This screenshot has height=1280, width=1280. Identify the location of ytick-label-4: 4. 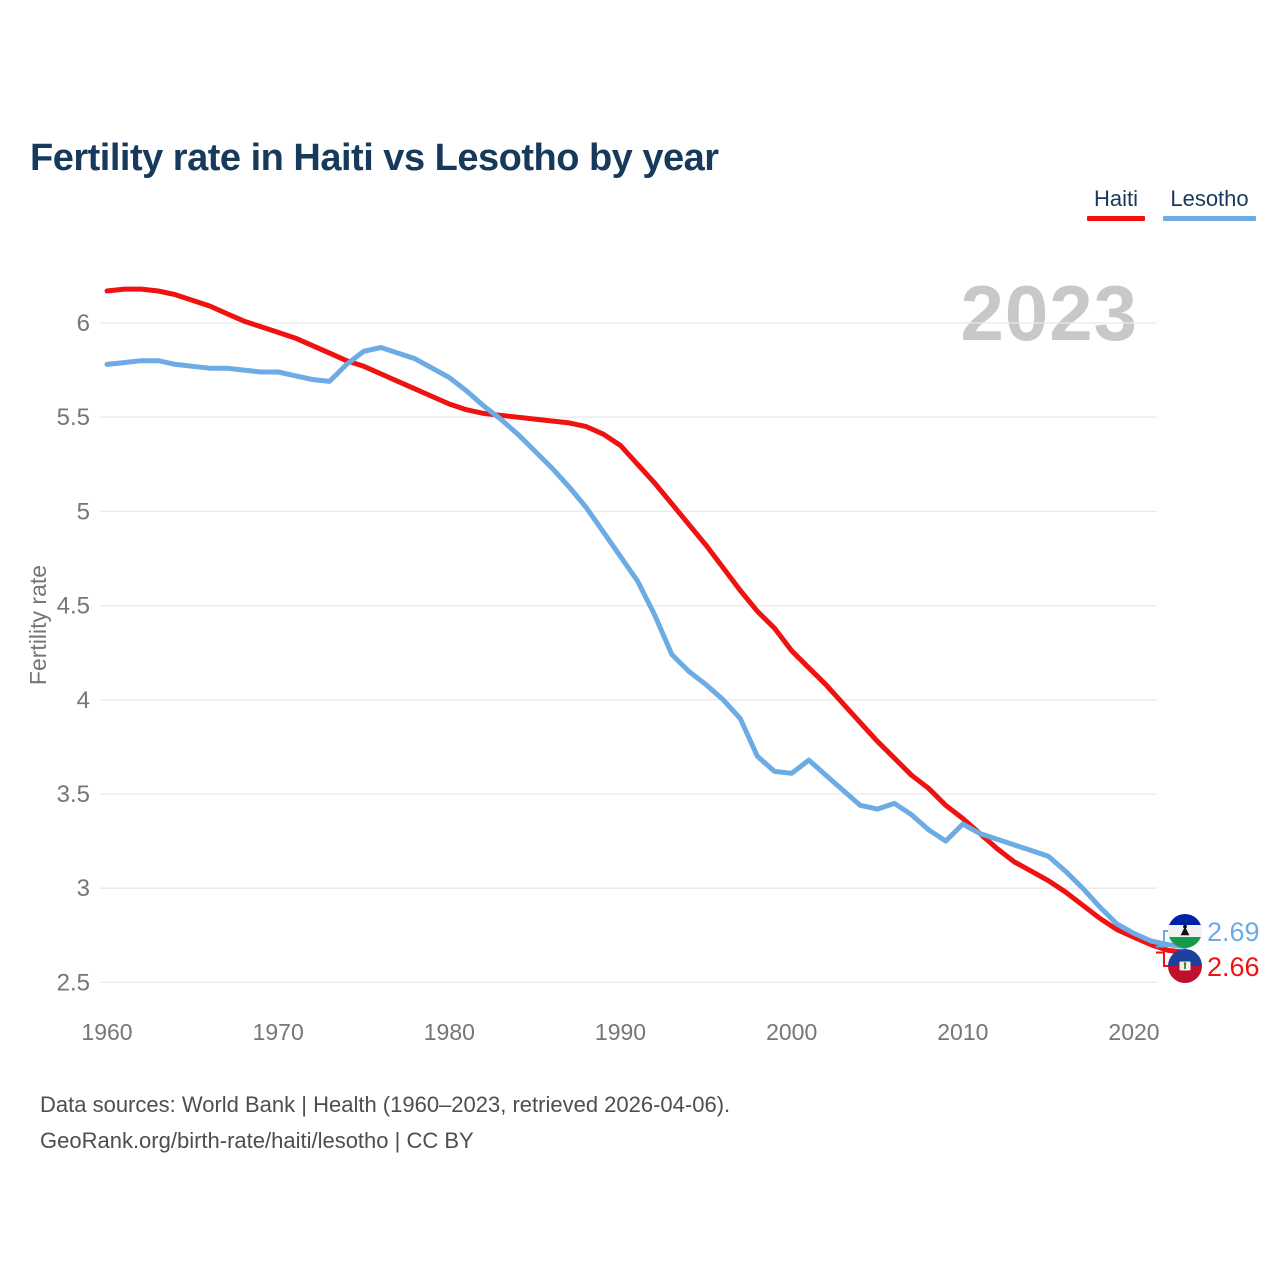
(83, 700).